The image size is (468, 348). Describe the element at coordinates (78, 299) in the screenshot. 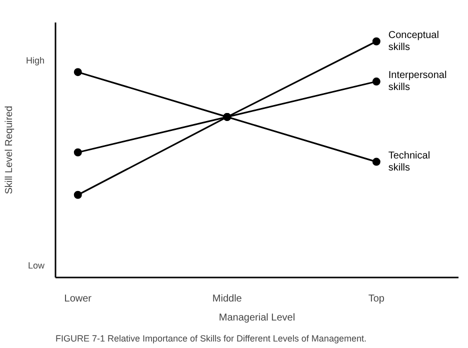

I see `x-tick-label: Lower` at that location.